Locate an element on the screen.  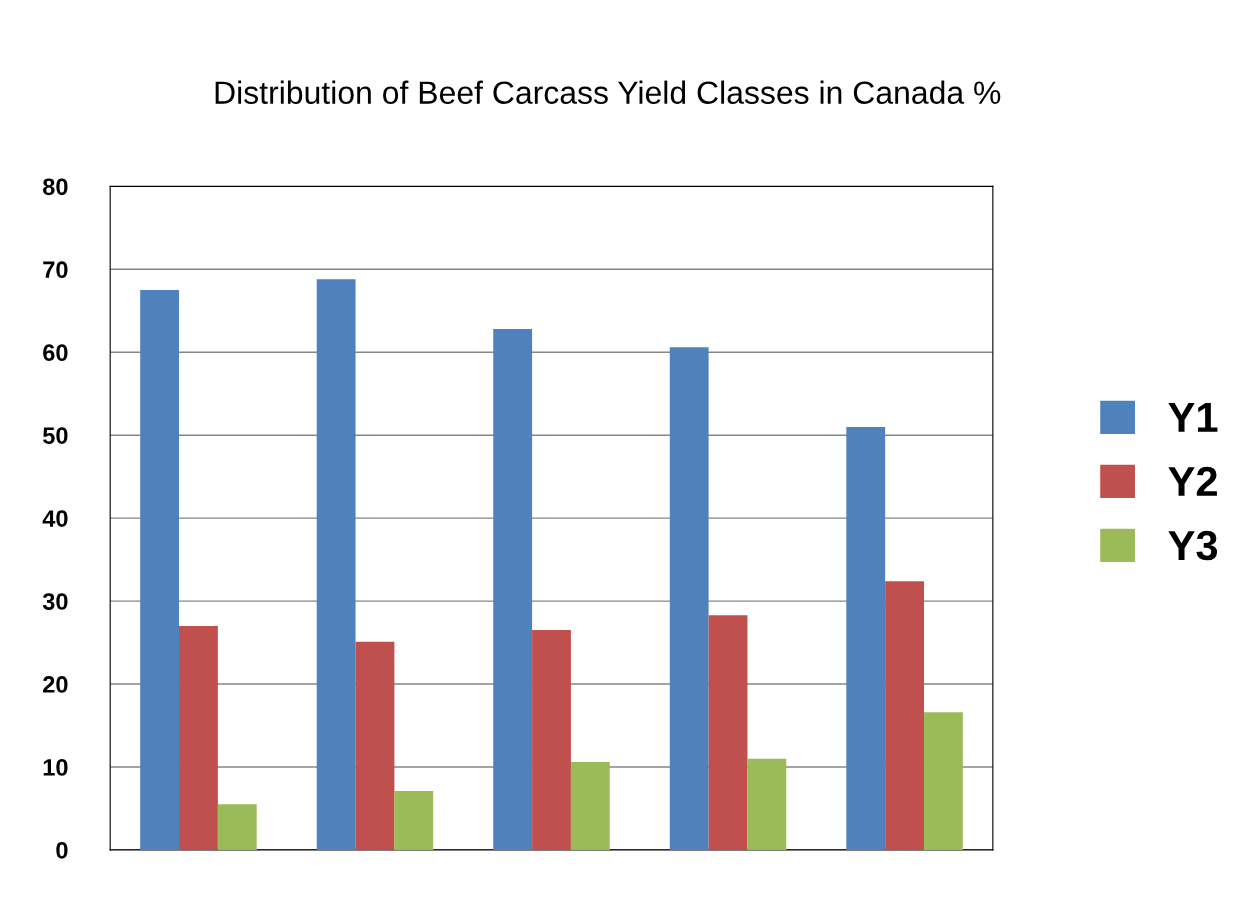
y-tick-label: 50 is located at coordinates (55, 435).